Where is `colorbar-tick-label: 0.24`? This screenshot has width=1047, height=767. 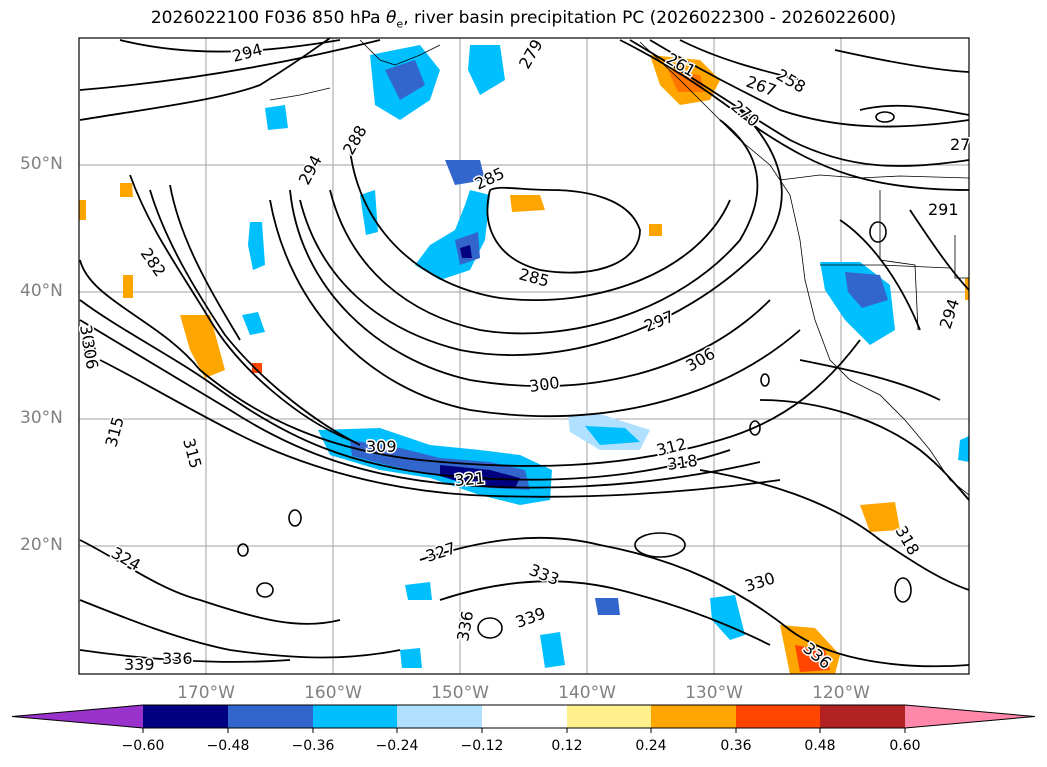 colorbar-tick-label: 0.24 is located at coordinates (651, 746).